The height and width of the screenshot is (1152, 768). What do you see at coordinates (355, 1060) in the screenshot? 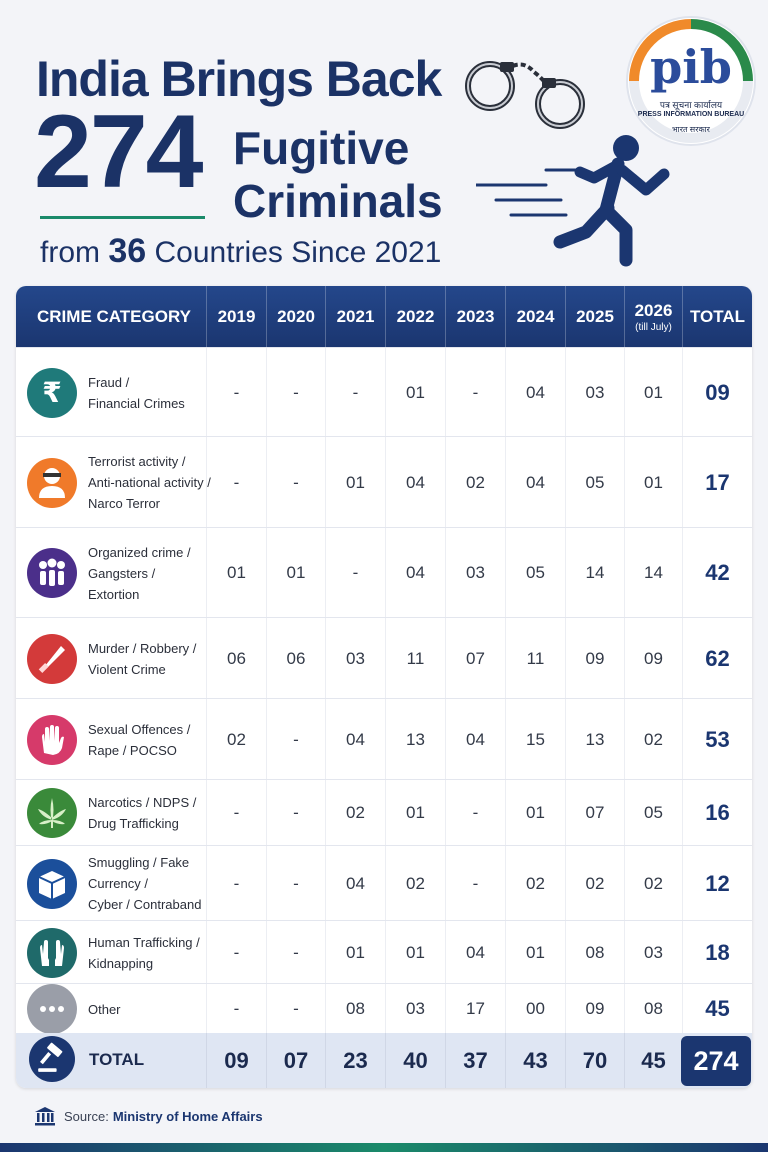
I see `year-total: 23` at bounding box center [355, 1060].